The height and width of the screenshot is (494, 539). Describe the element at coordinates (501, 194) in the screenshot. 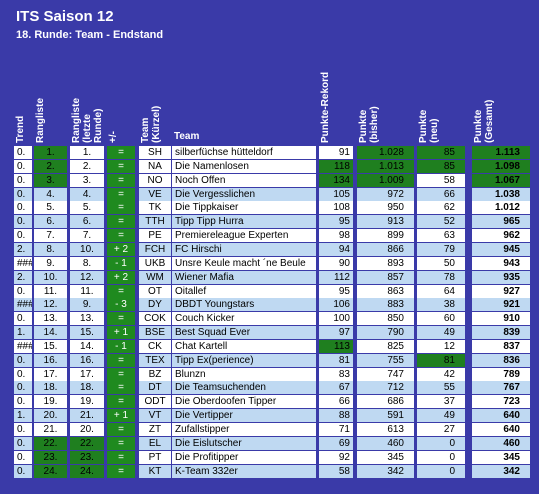

I see `table-cell: 1.038` at that location.